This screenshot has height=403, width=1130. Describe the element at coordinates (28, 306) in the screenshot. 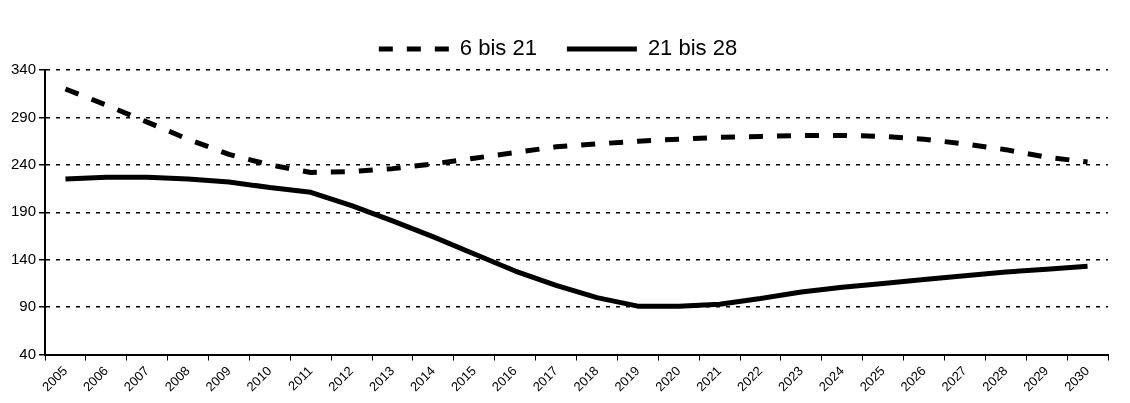

I see `y-tick-label: 90` at that location.